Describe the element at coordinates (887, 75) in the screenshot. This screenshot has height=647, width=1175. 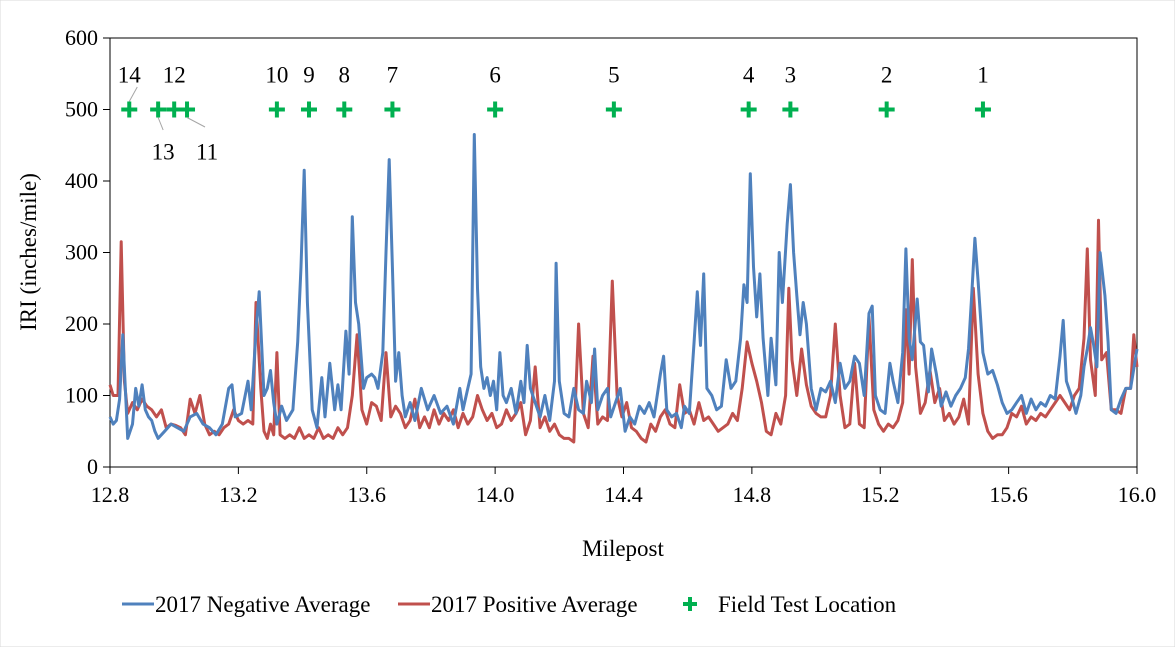
I see `field-test-label: 2` at that location.